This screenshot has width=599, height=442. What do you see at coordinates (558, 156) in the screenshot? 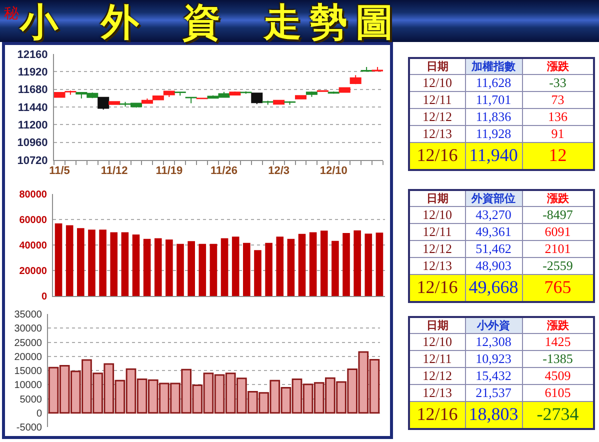
I see `data-label: 12` at bounding box center [558, 156].